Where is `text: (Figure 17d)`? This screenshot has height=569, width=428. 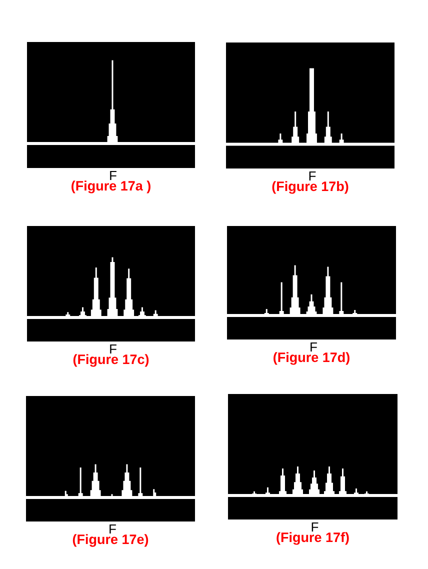 text: (Figure 17d) is located at coordinates (312, 358).